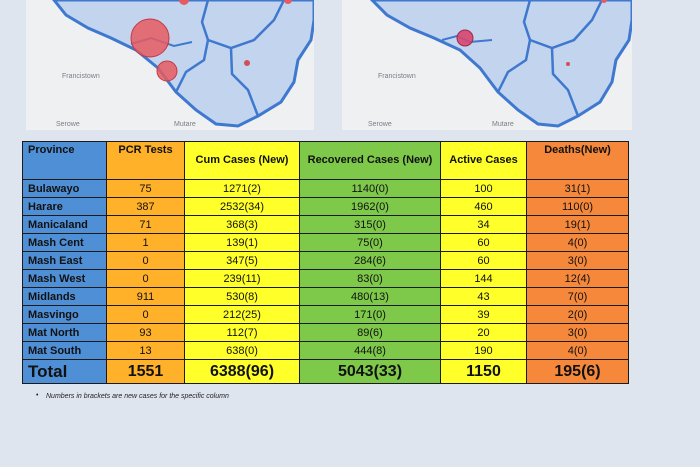  I want to click on cell-recovered-cases: 75(0), so click(370, 242).